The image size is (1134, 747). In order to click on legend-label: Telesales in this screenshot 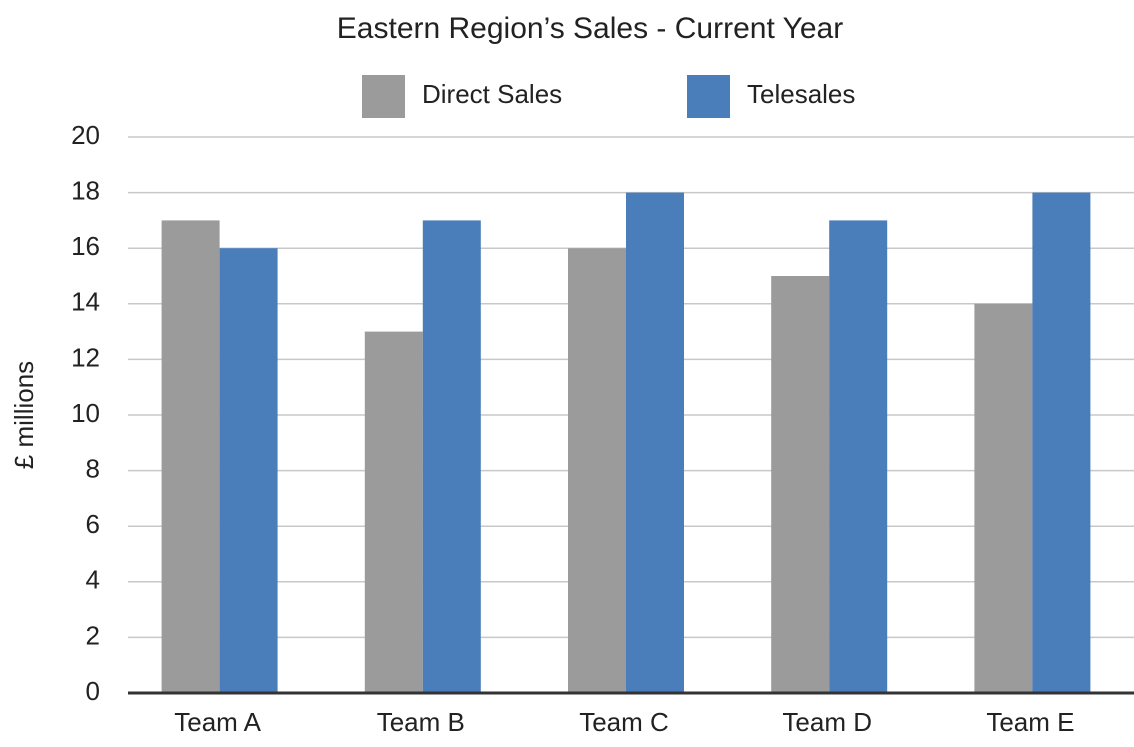, I will do `click(801, 94)`.